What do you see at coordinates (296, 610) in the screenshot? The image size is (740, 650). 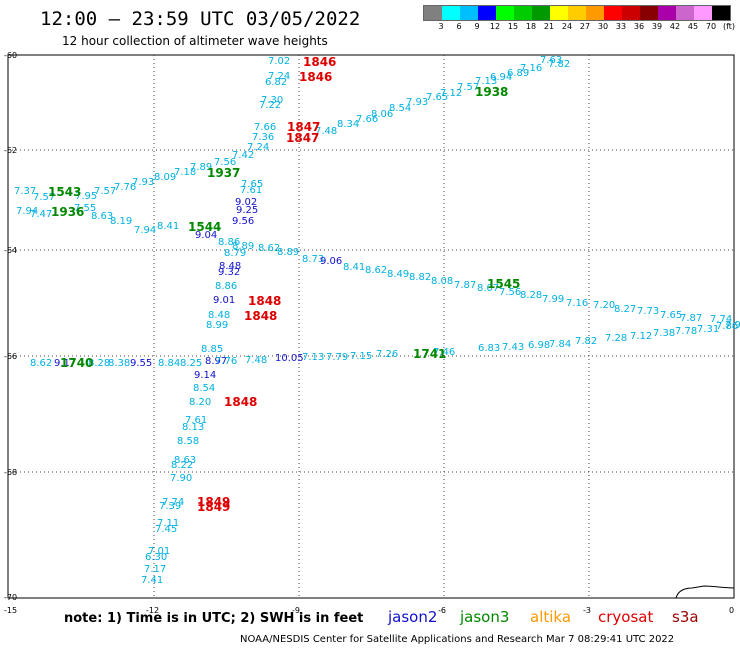 I see `lon-label: -9` at bounding box center [296, 610].